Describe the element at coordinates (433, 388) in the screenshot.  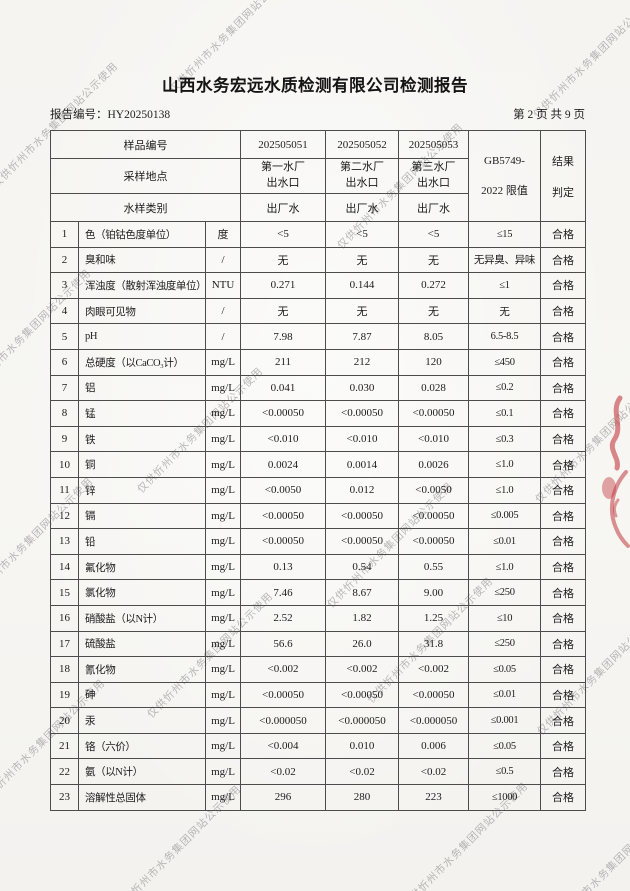
I see `cell-value-3: 0.028` at that location.